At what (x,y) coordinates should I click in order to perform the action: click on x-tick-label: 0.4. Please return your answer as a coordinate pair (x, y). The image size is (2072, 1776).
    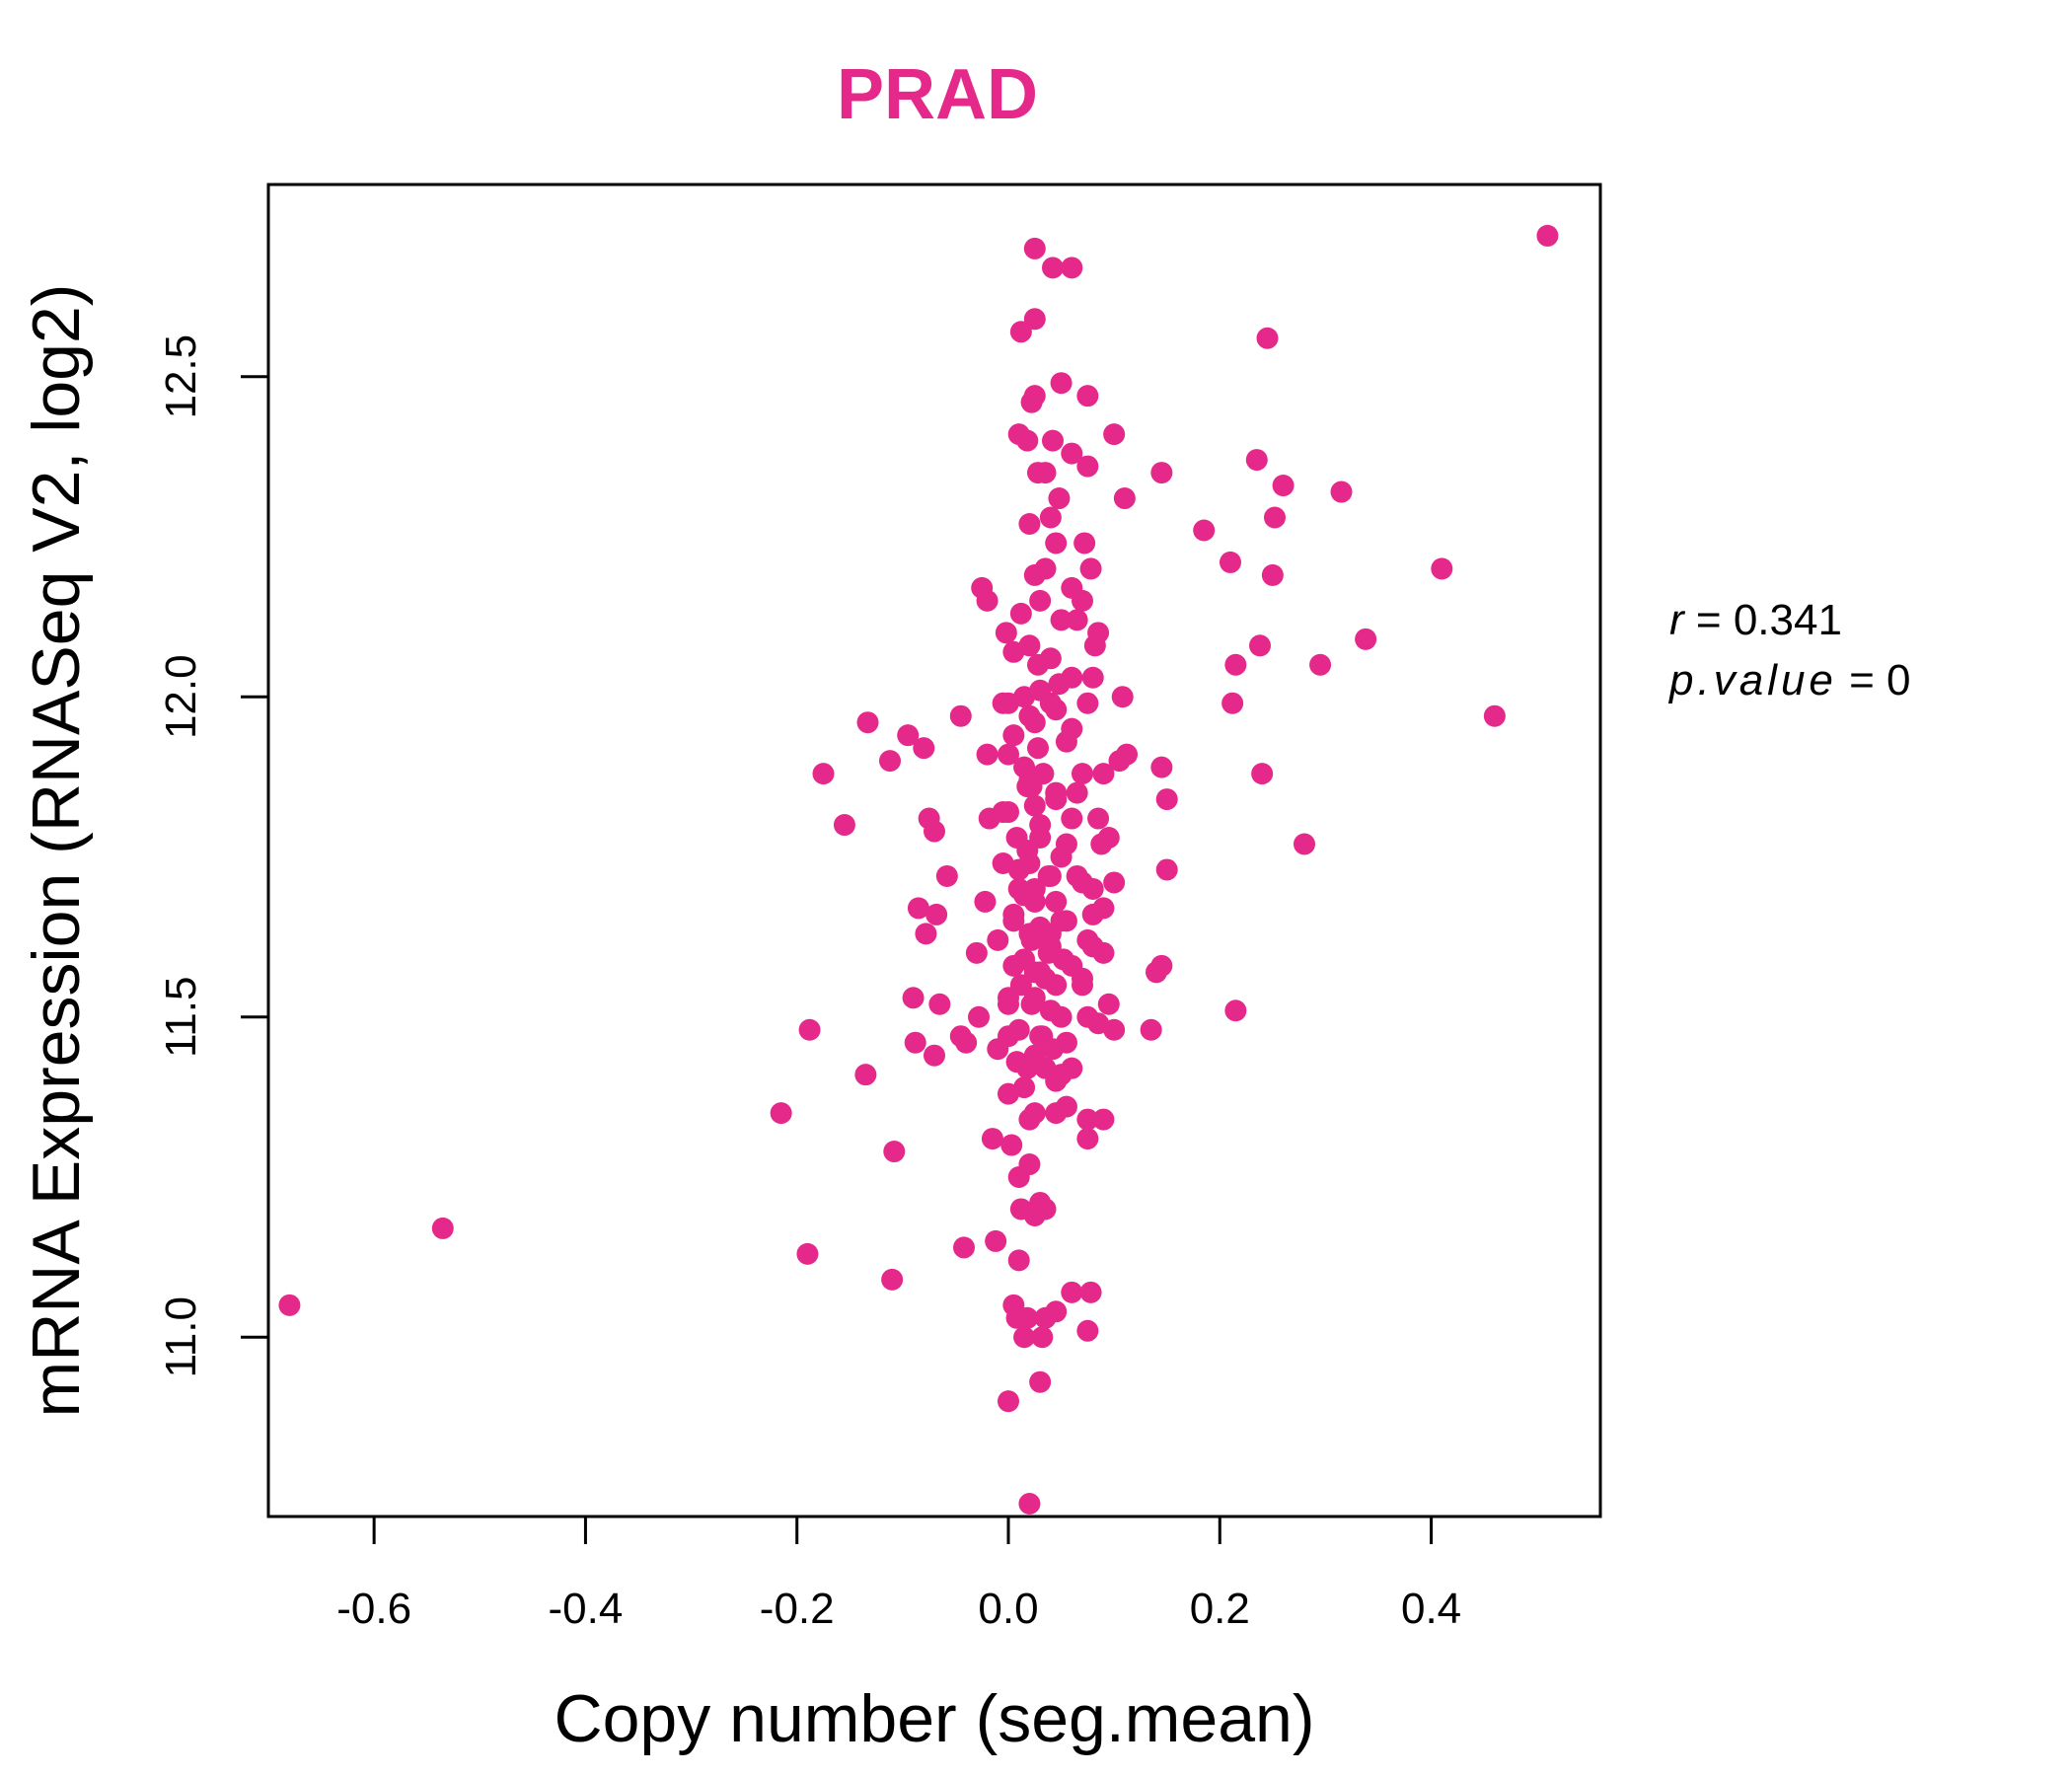
    Looking at the image, I should click on (1431, 1609).